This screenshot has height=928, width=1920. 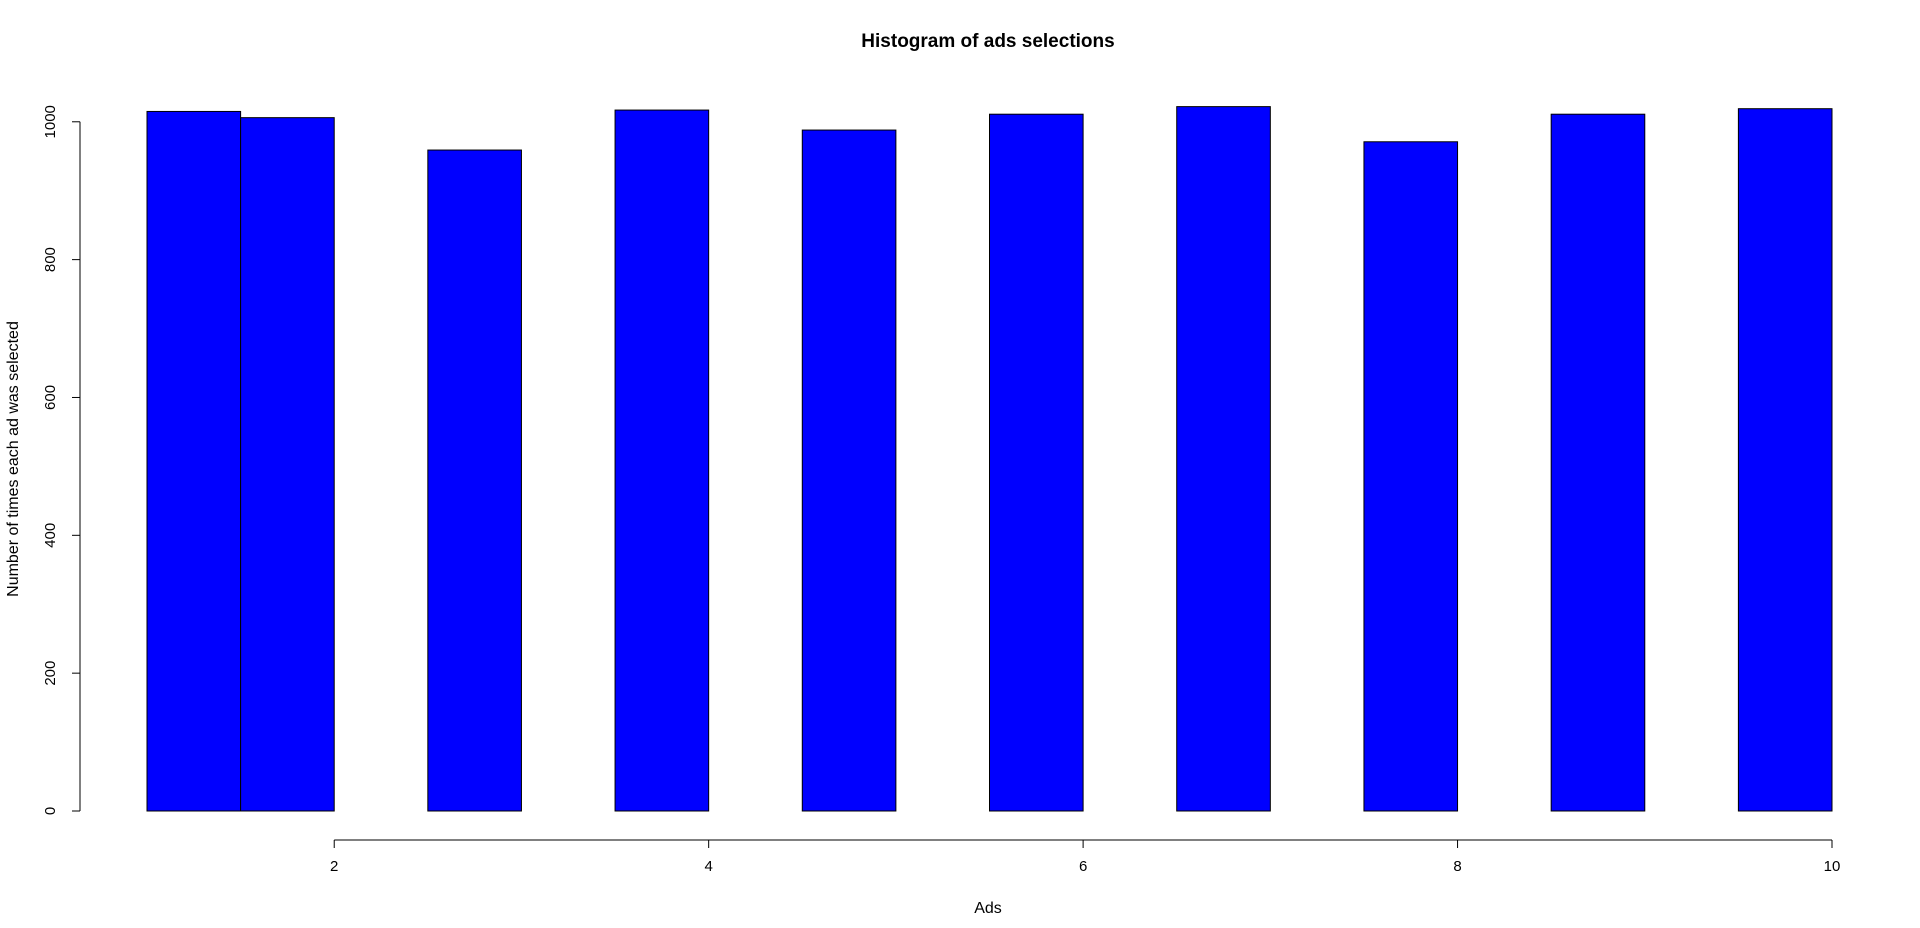 What do you see at coordinates (1083, 866) in the screenshot?
I see `x-tick-label: 6` at bounding box center [1083, 866].